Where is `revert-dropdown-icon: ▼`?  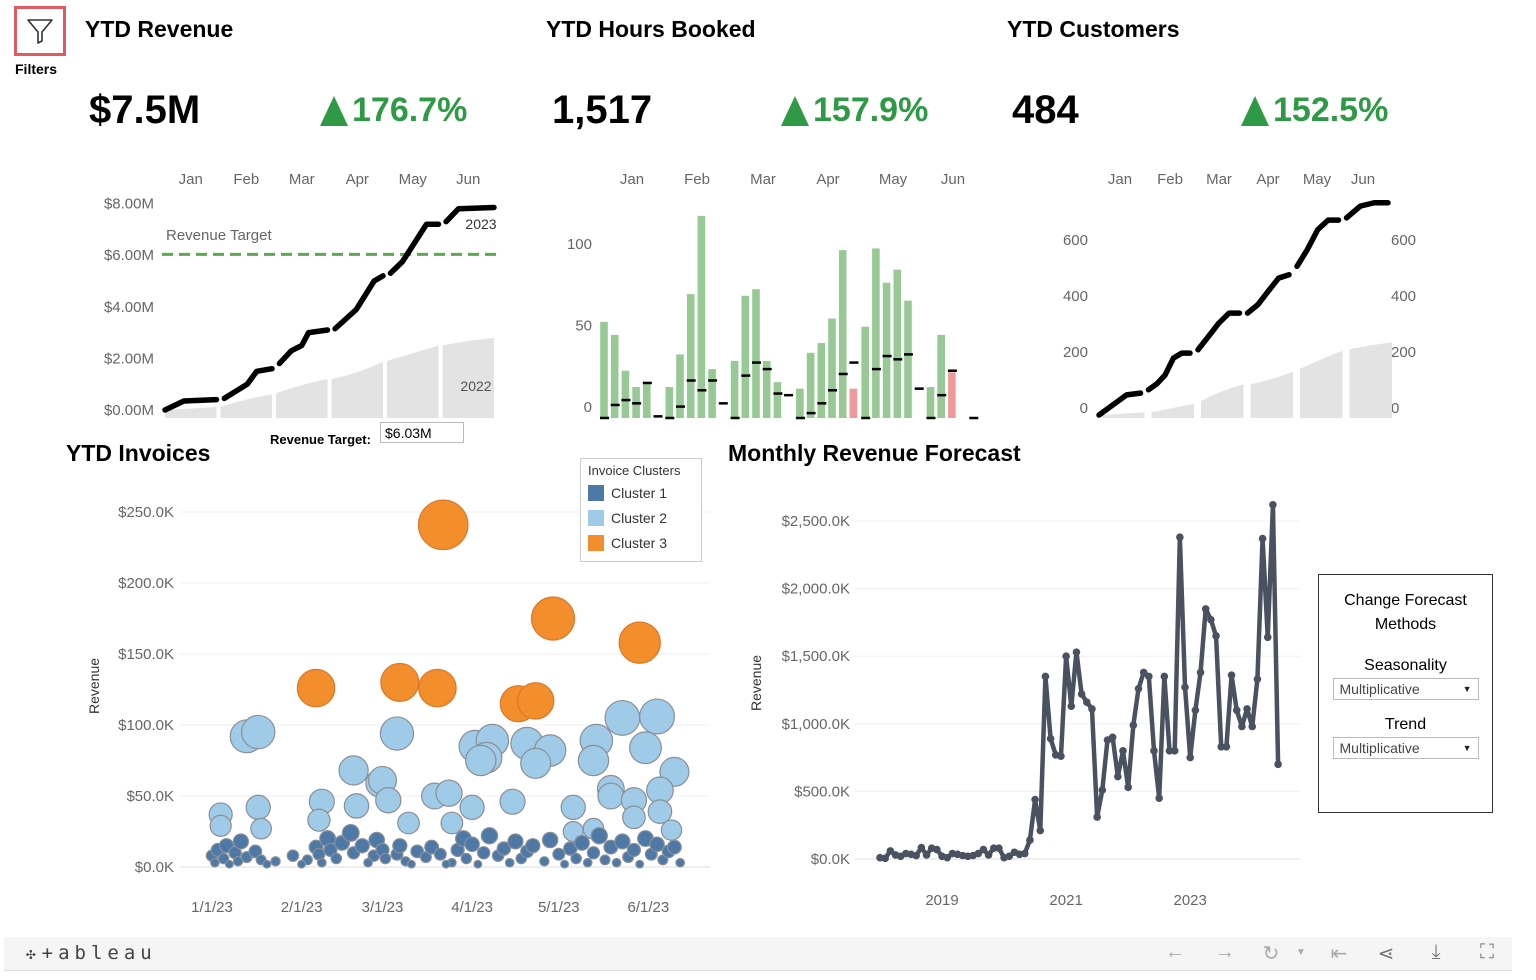
revert-dropdown-icon: ▼ is located at coordinates (1301, 952).